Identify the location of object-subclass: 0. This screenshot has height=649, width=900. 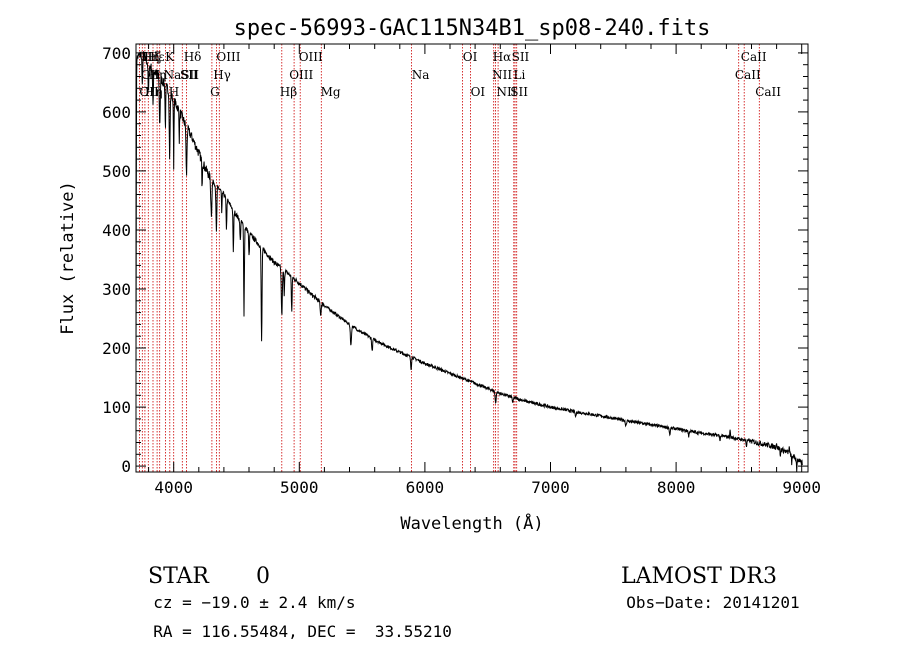
(256, 564).